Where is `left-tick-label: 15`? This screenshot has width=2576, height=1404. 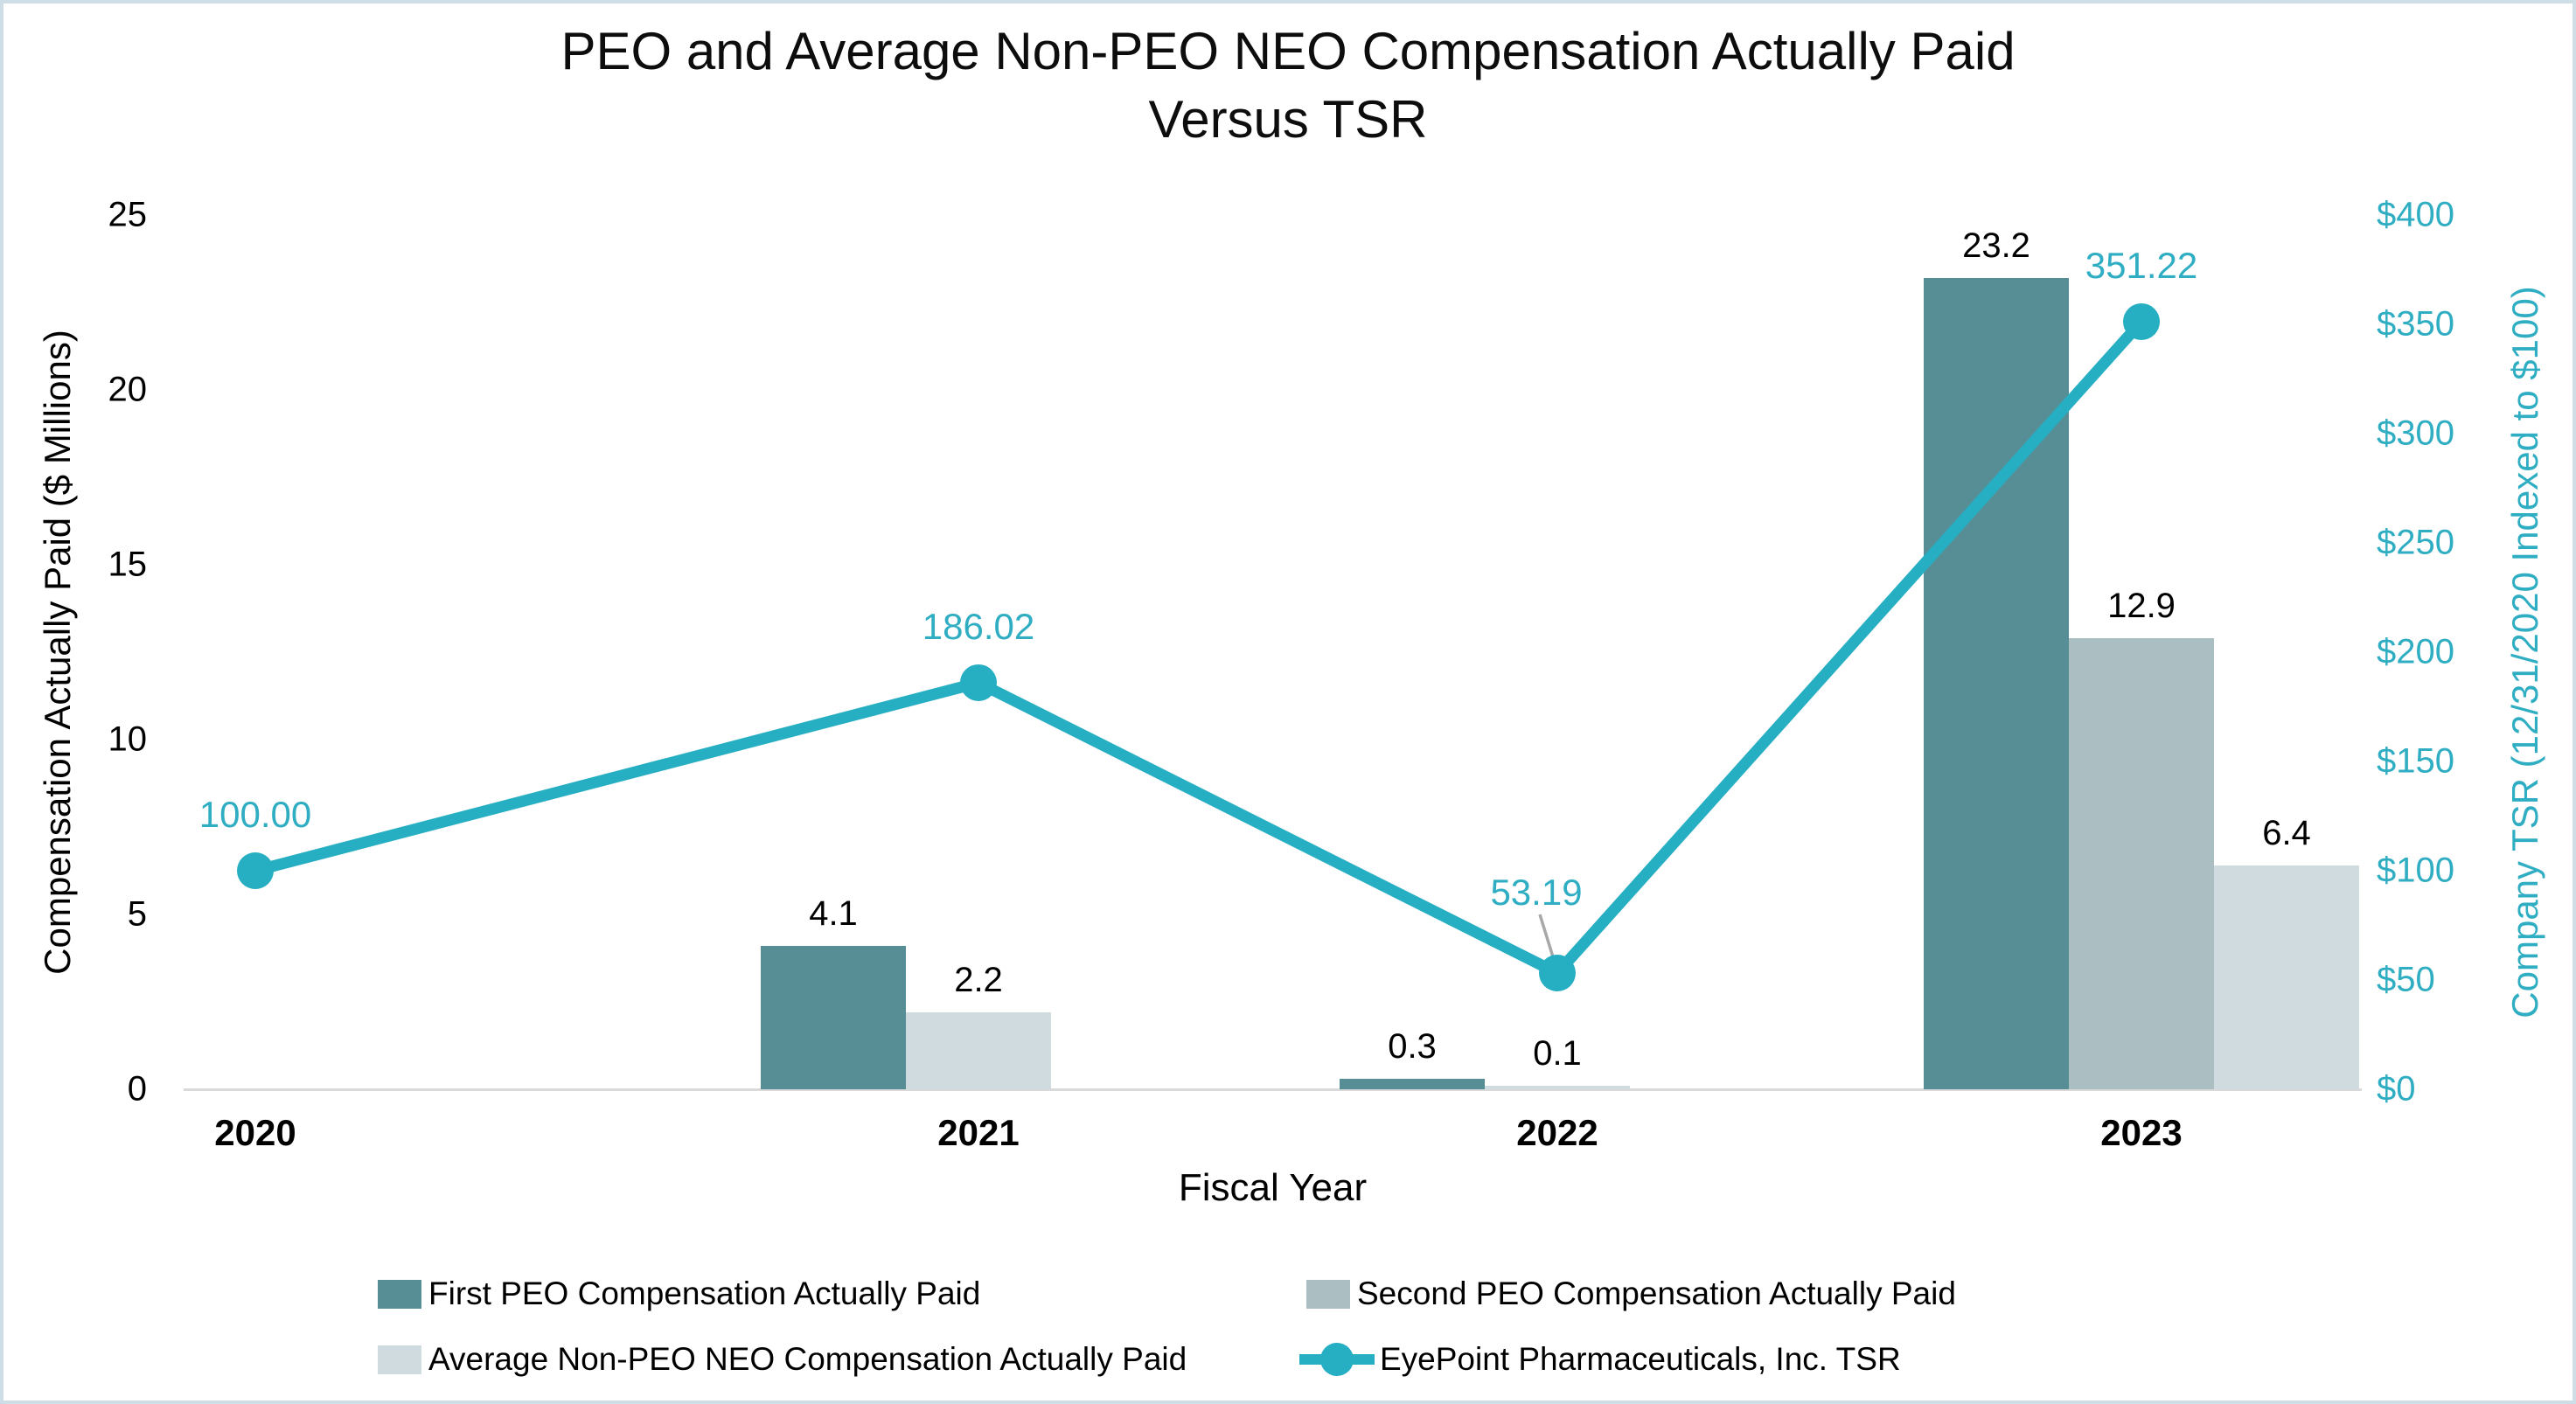
left-tick-label: 15 is located at coordinates (128, 564).